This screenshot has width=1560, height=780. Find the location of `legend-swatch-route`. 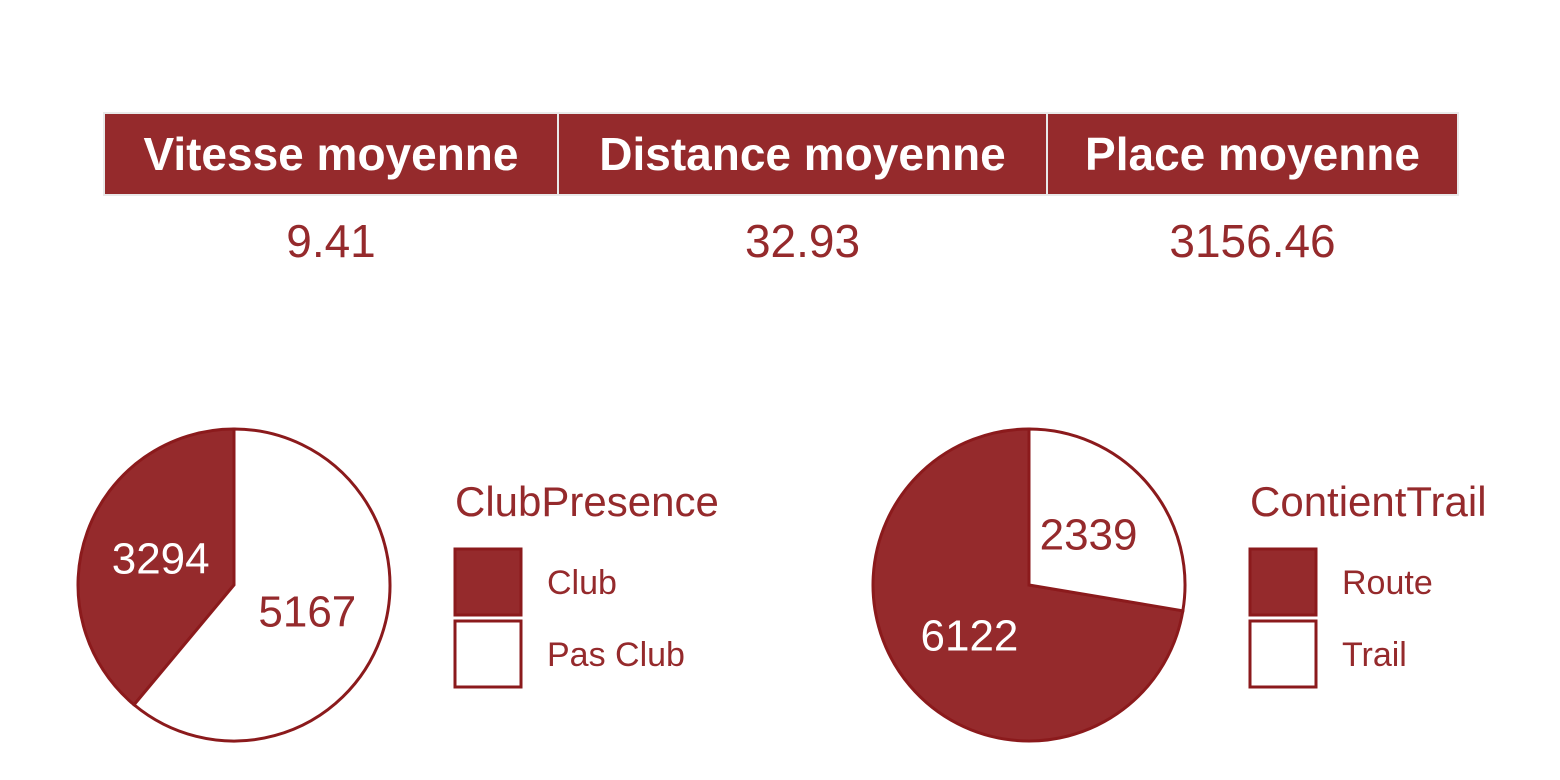

legend-swatch-route is located at coordinates (1283, 582).